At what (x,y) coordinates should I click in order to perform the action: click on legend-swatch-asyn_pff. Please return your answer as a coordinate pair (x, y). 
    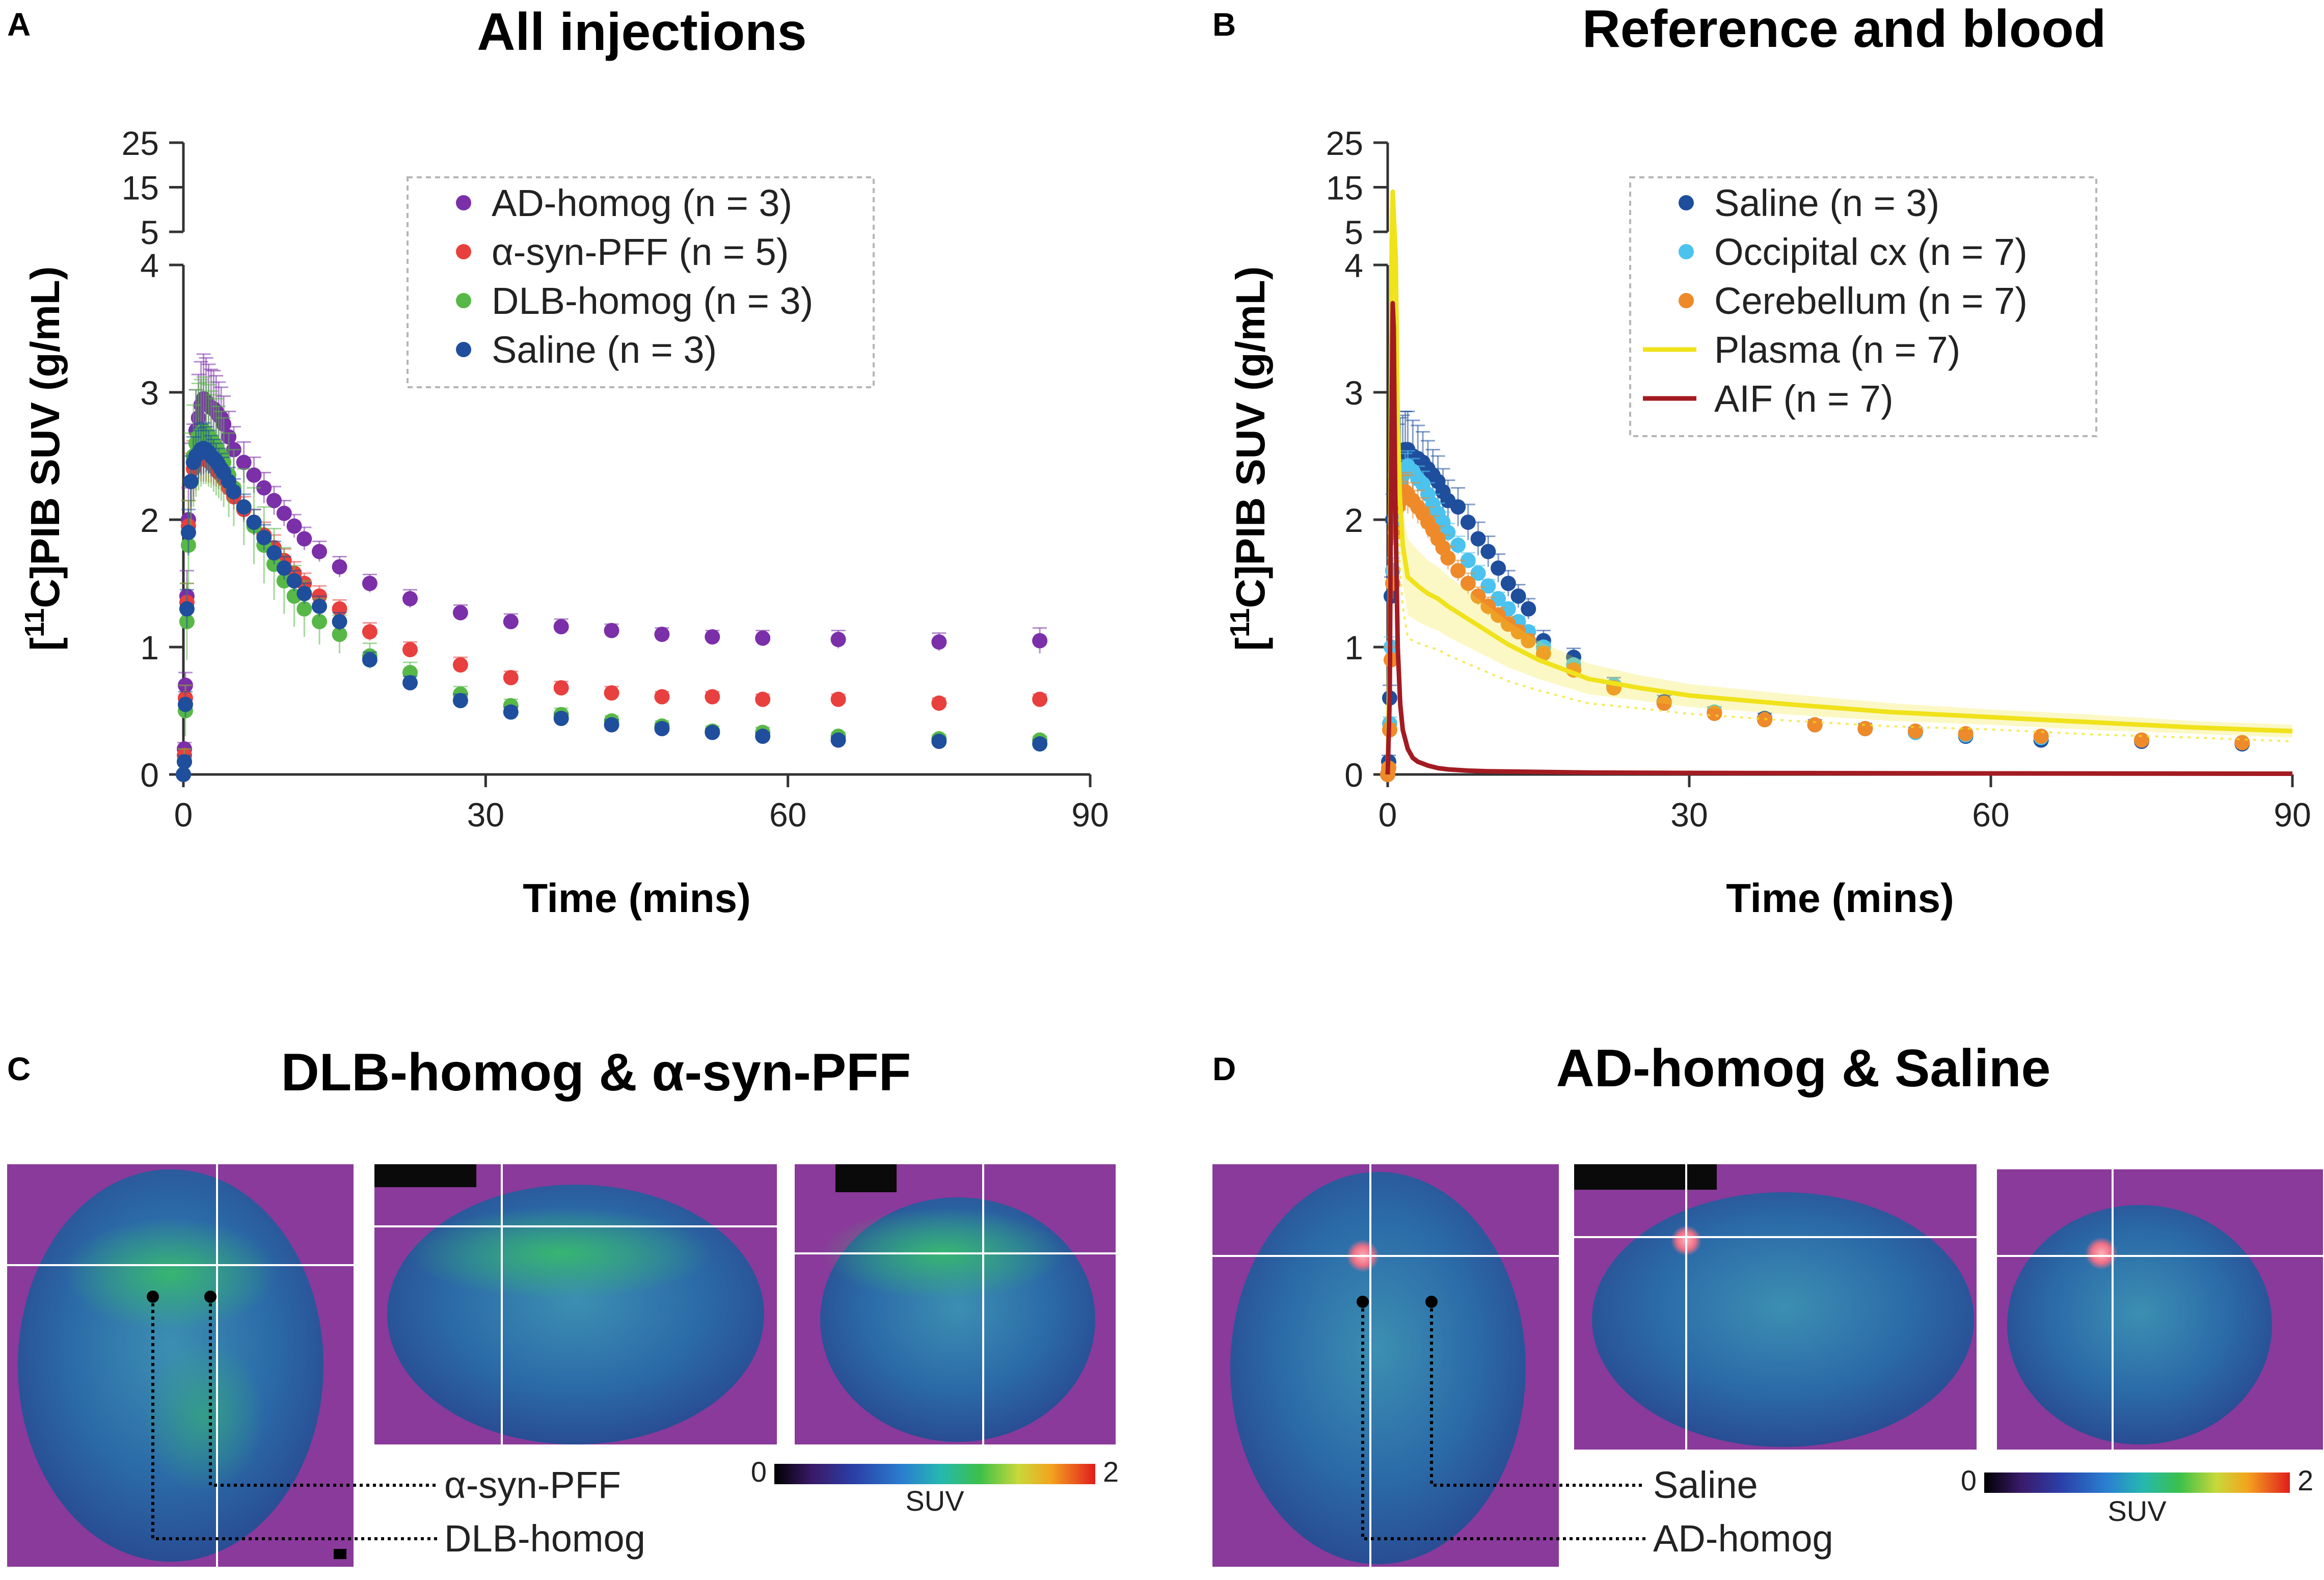
    Looking at the image, I should click on (463, 252).